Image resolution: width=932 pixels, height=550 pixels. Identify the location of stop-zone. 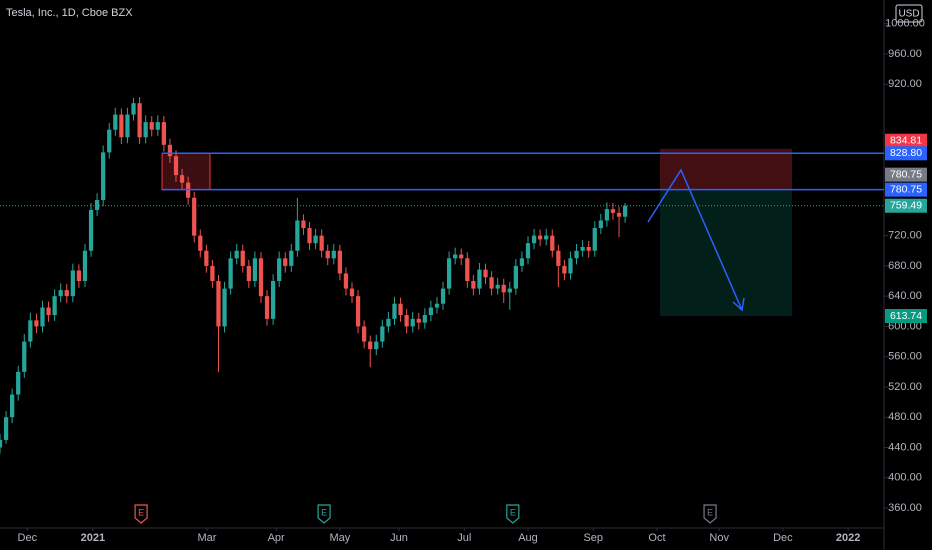
(726, 169).